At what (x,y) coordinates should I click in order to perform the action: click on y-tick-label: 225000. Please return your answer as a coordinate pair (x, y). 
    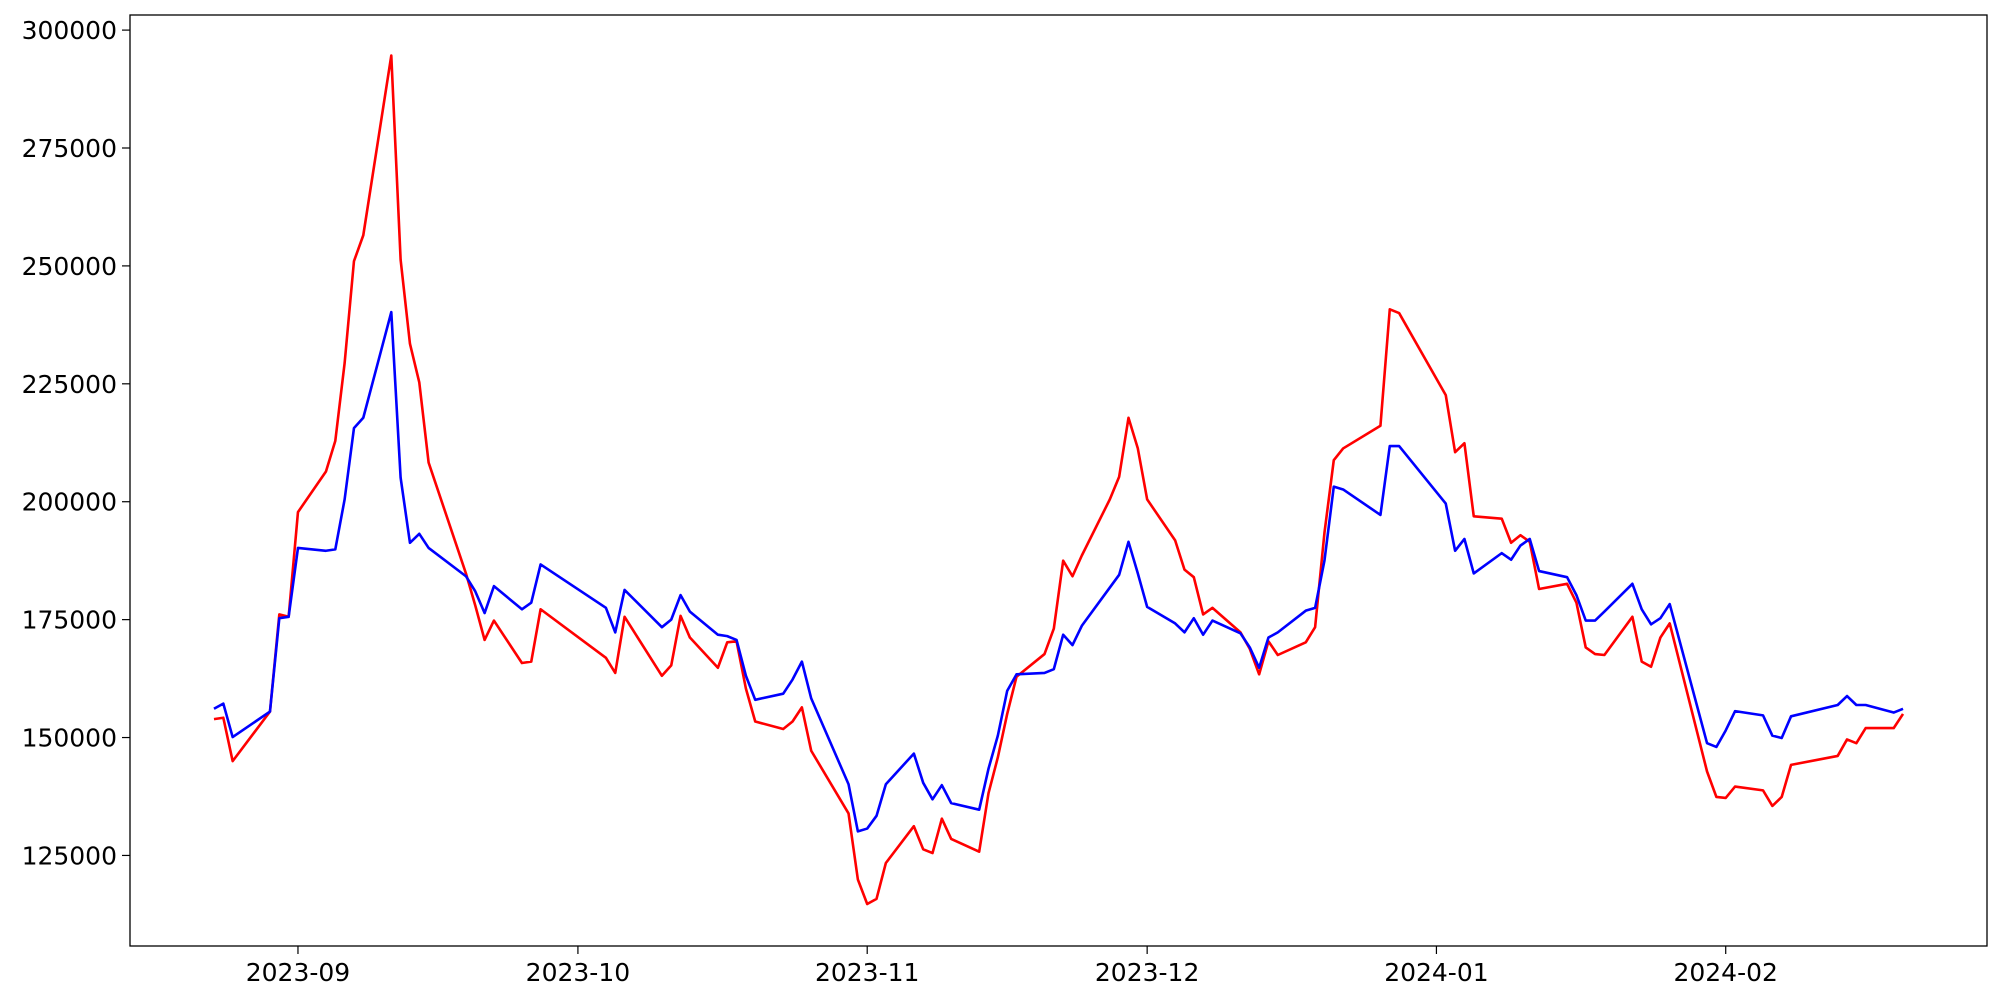
    Looking at the image, I should click on (69, 384).